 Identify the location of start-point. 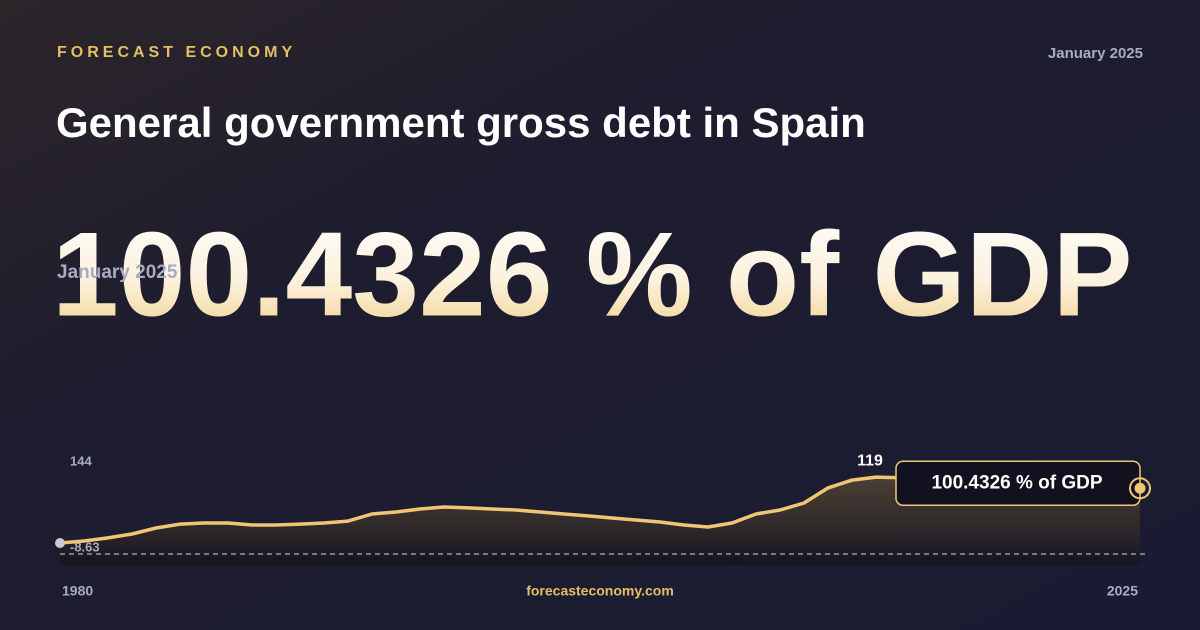
(60, 543).